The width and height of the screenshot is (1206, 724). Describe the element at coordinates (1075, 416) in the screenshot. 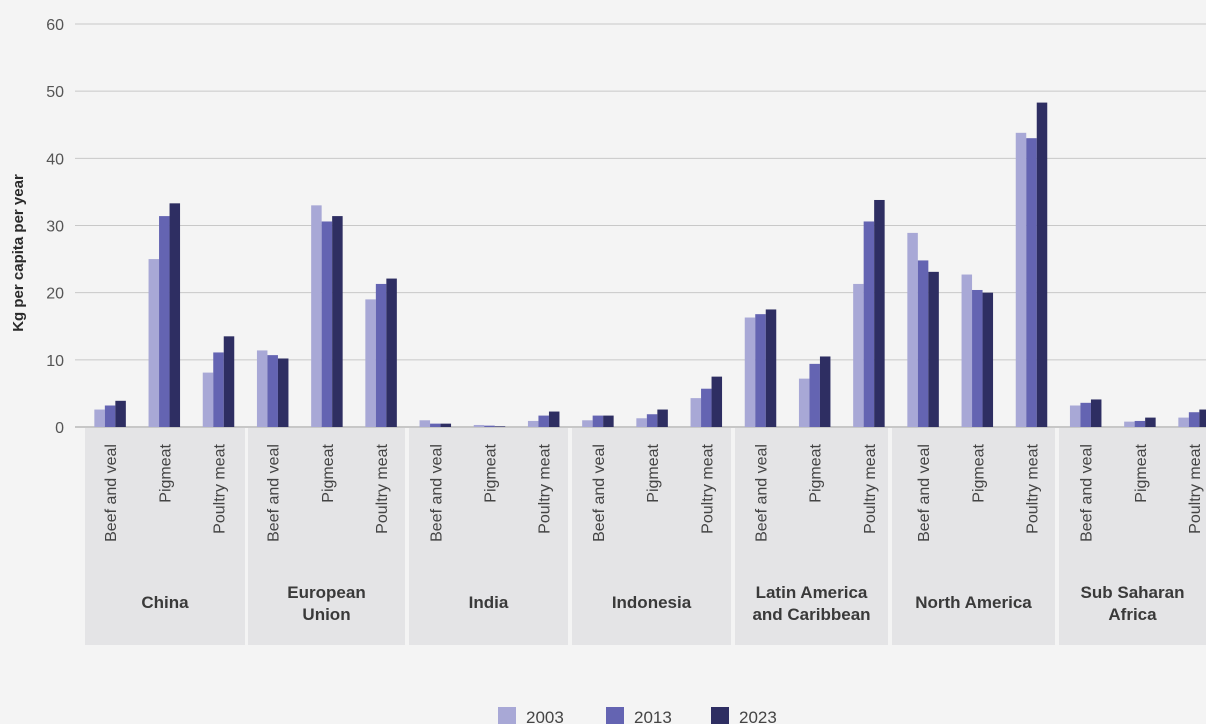

I see `bar-sub-saharan-africa-beef-and-veal-2003` at that location.